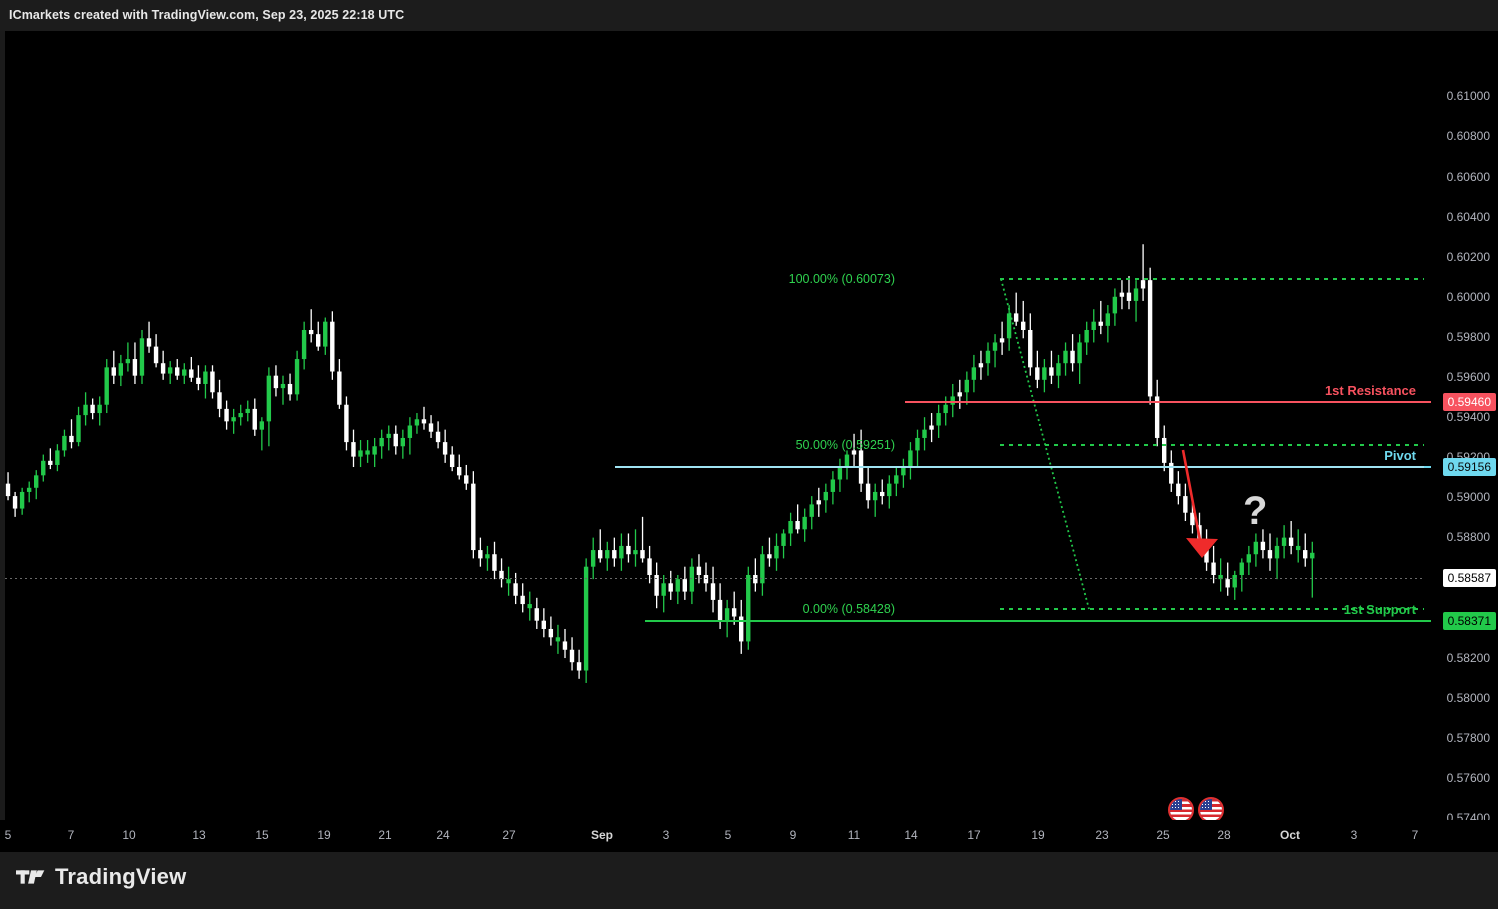  What do you see at coordinates (1468, 257) in the screenshot?
I see `price-axis-tick: 0.60200` at bounding box center [1468, 257].